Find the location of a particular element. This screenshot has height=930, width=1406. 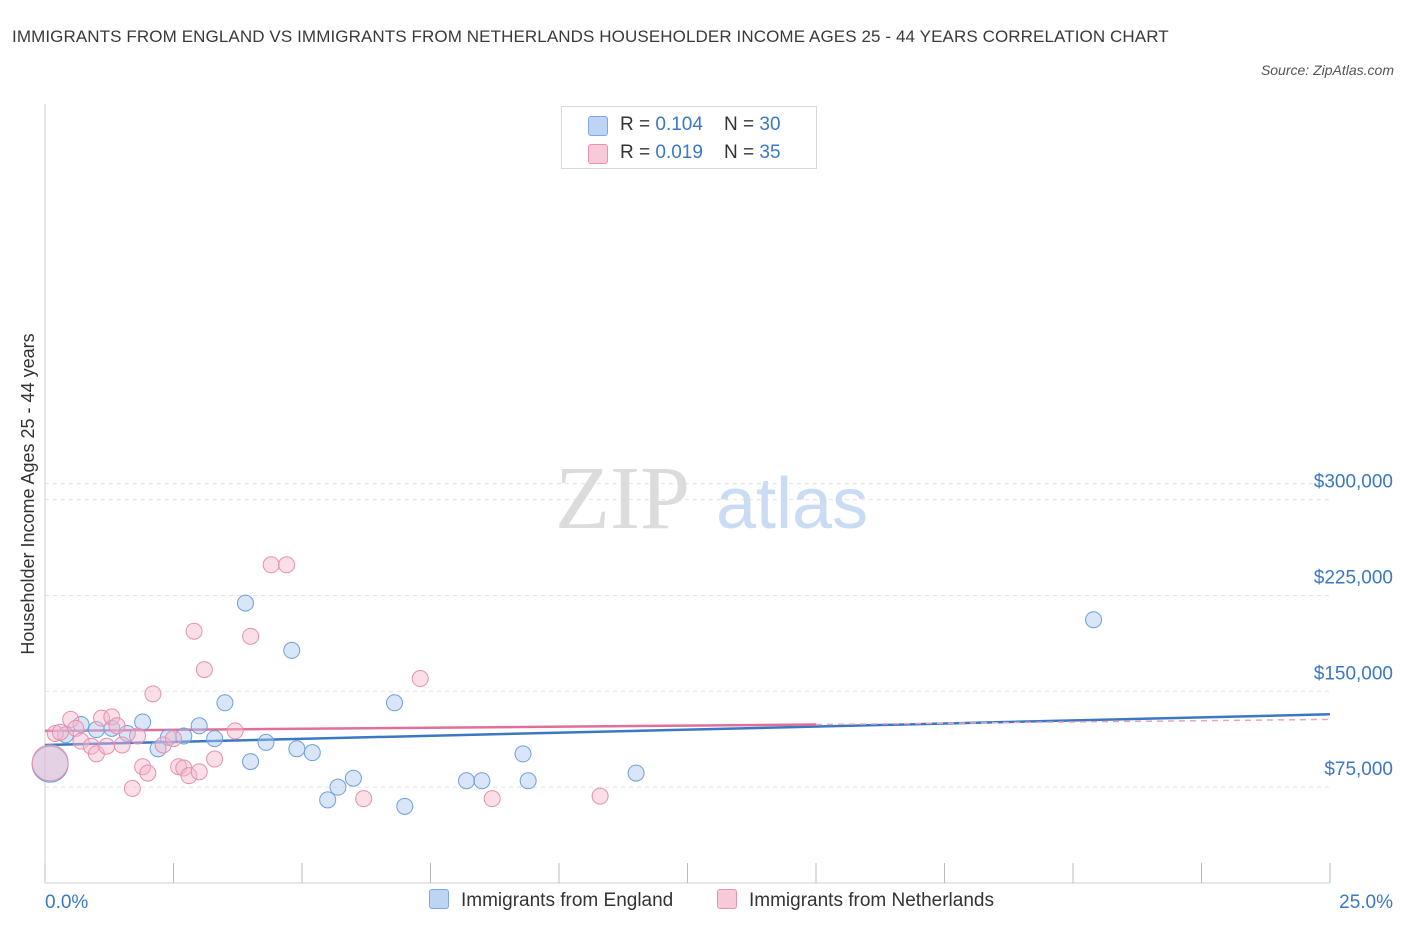

x-tick-labels: 0.0% 25.0% is located at coordinates (719, 902).